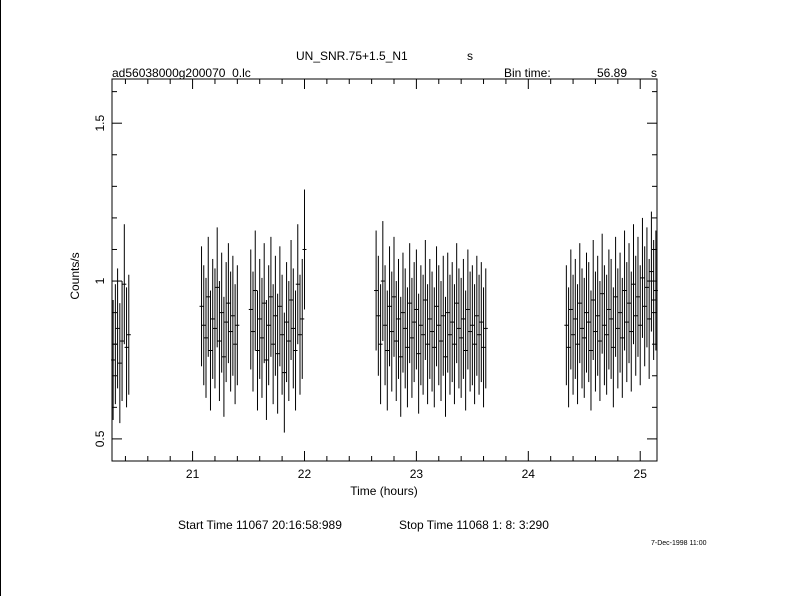 This screenshot has width=790, height=596. I want to click on x-tick-label: 24, so click(529, 474).